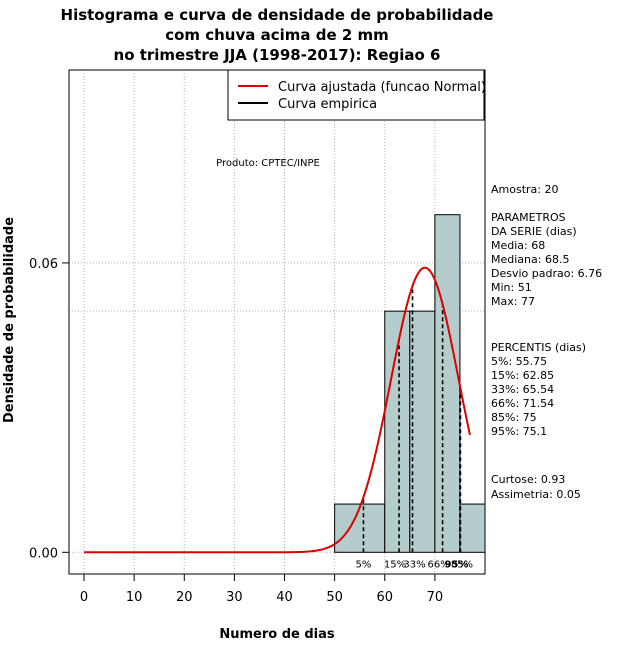 This screenshot has width=640, height=660. I want to click on histogram-bars, so click(410, 383).